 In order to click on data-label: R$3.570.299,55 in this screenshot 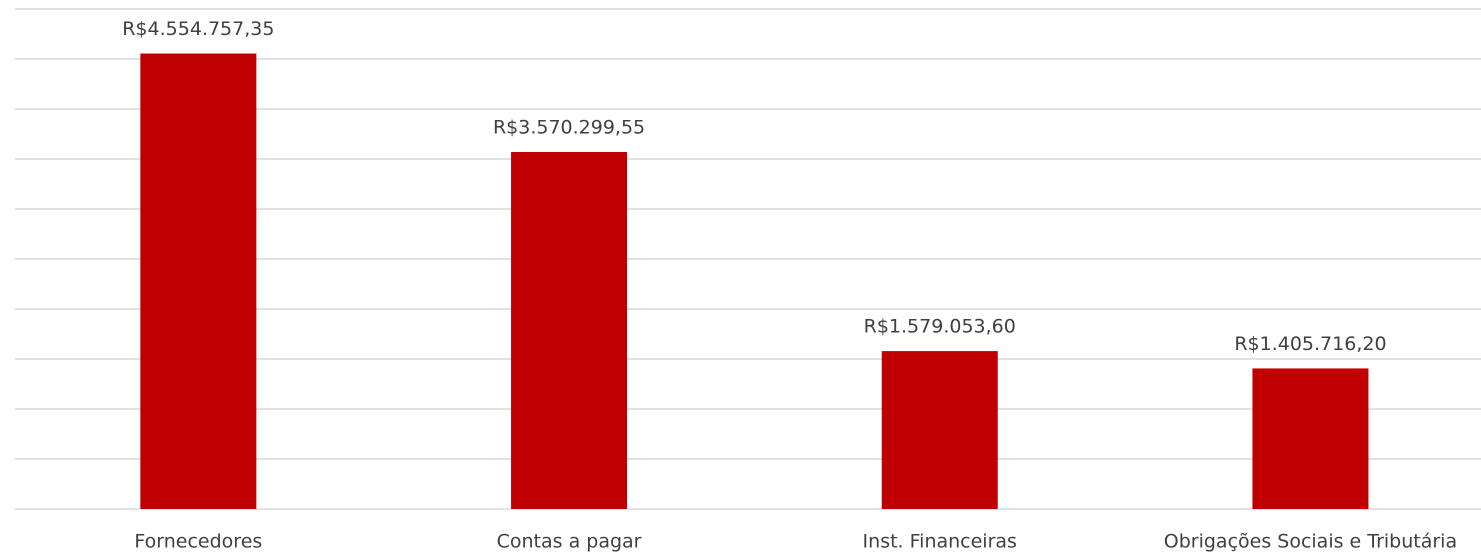, I will do `click(569, 127)`.